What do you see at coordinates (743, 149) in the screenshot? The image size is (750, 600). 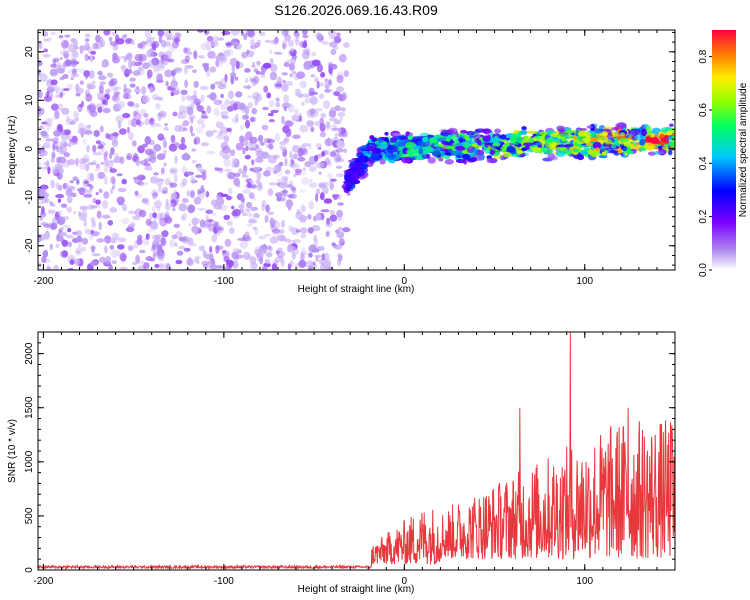 I see `colorbar-label: Normalized spectral amplitude` at bounding box center [743, 149].